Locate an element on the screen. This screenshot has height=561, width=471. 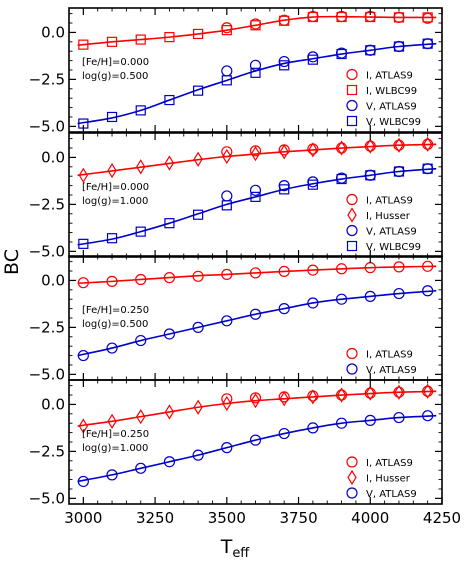
y-axis-title: BC is located at coordinates (12, 262).